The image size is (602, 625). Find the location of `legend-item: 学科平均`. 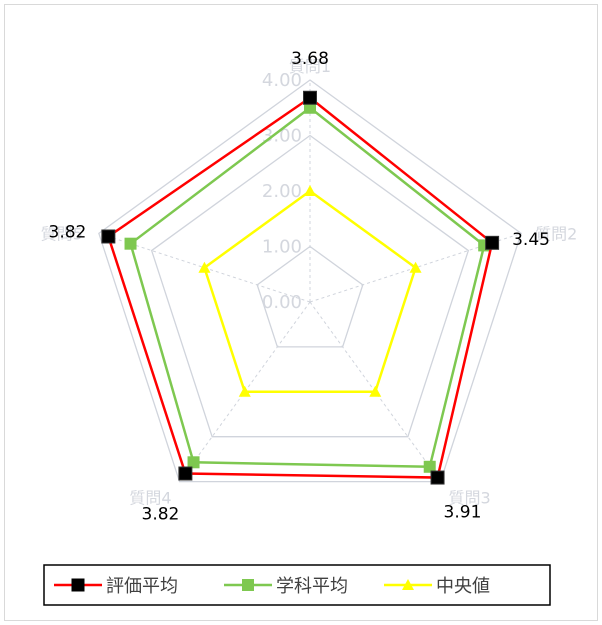

legend-item: 学科平均 is located at coordinates (286, 586).